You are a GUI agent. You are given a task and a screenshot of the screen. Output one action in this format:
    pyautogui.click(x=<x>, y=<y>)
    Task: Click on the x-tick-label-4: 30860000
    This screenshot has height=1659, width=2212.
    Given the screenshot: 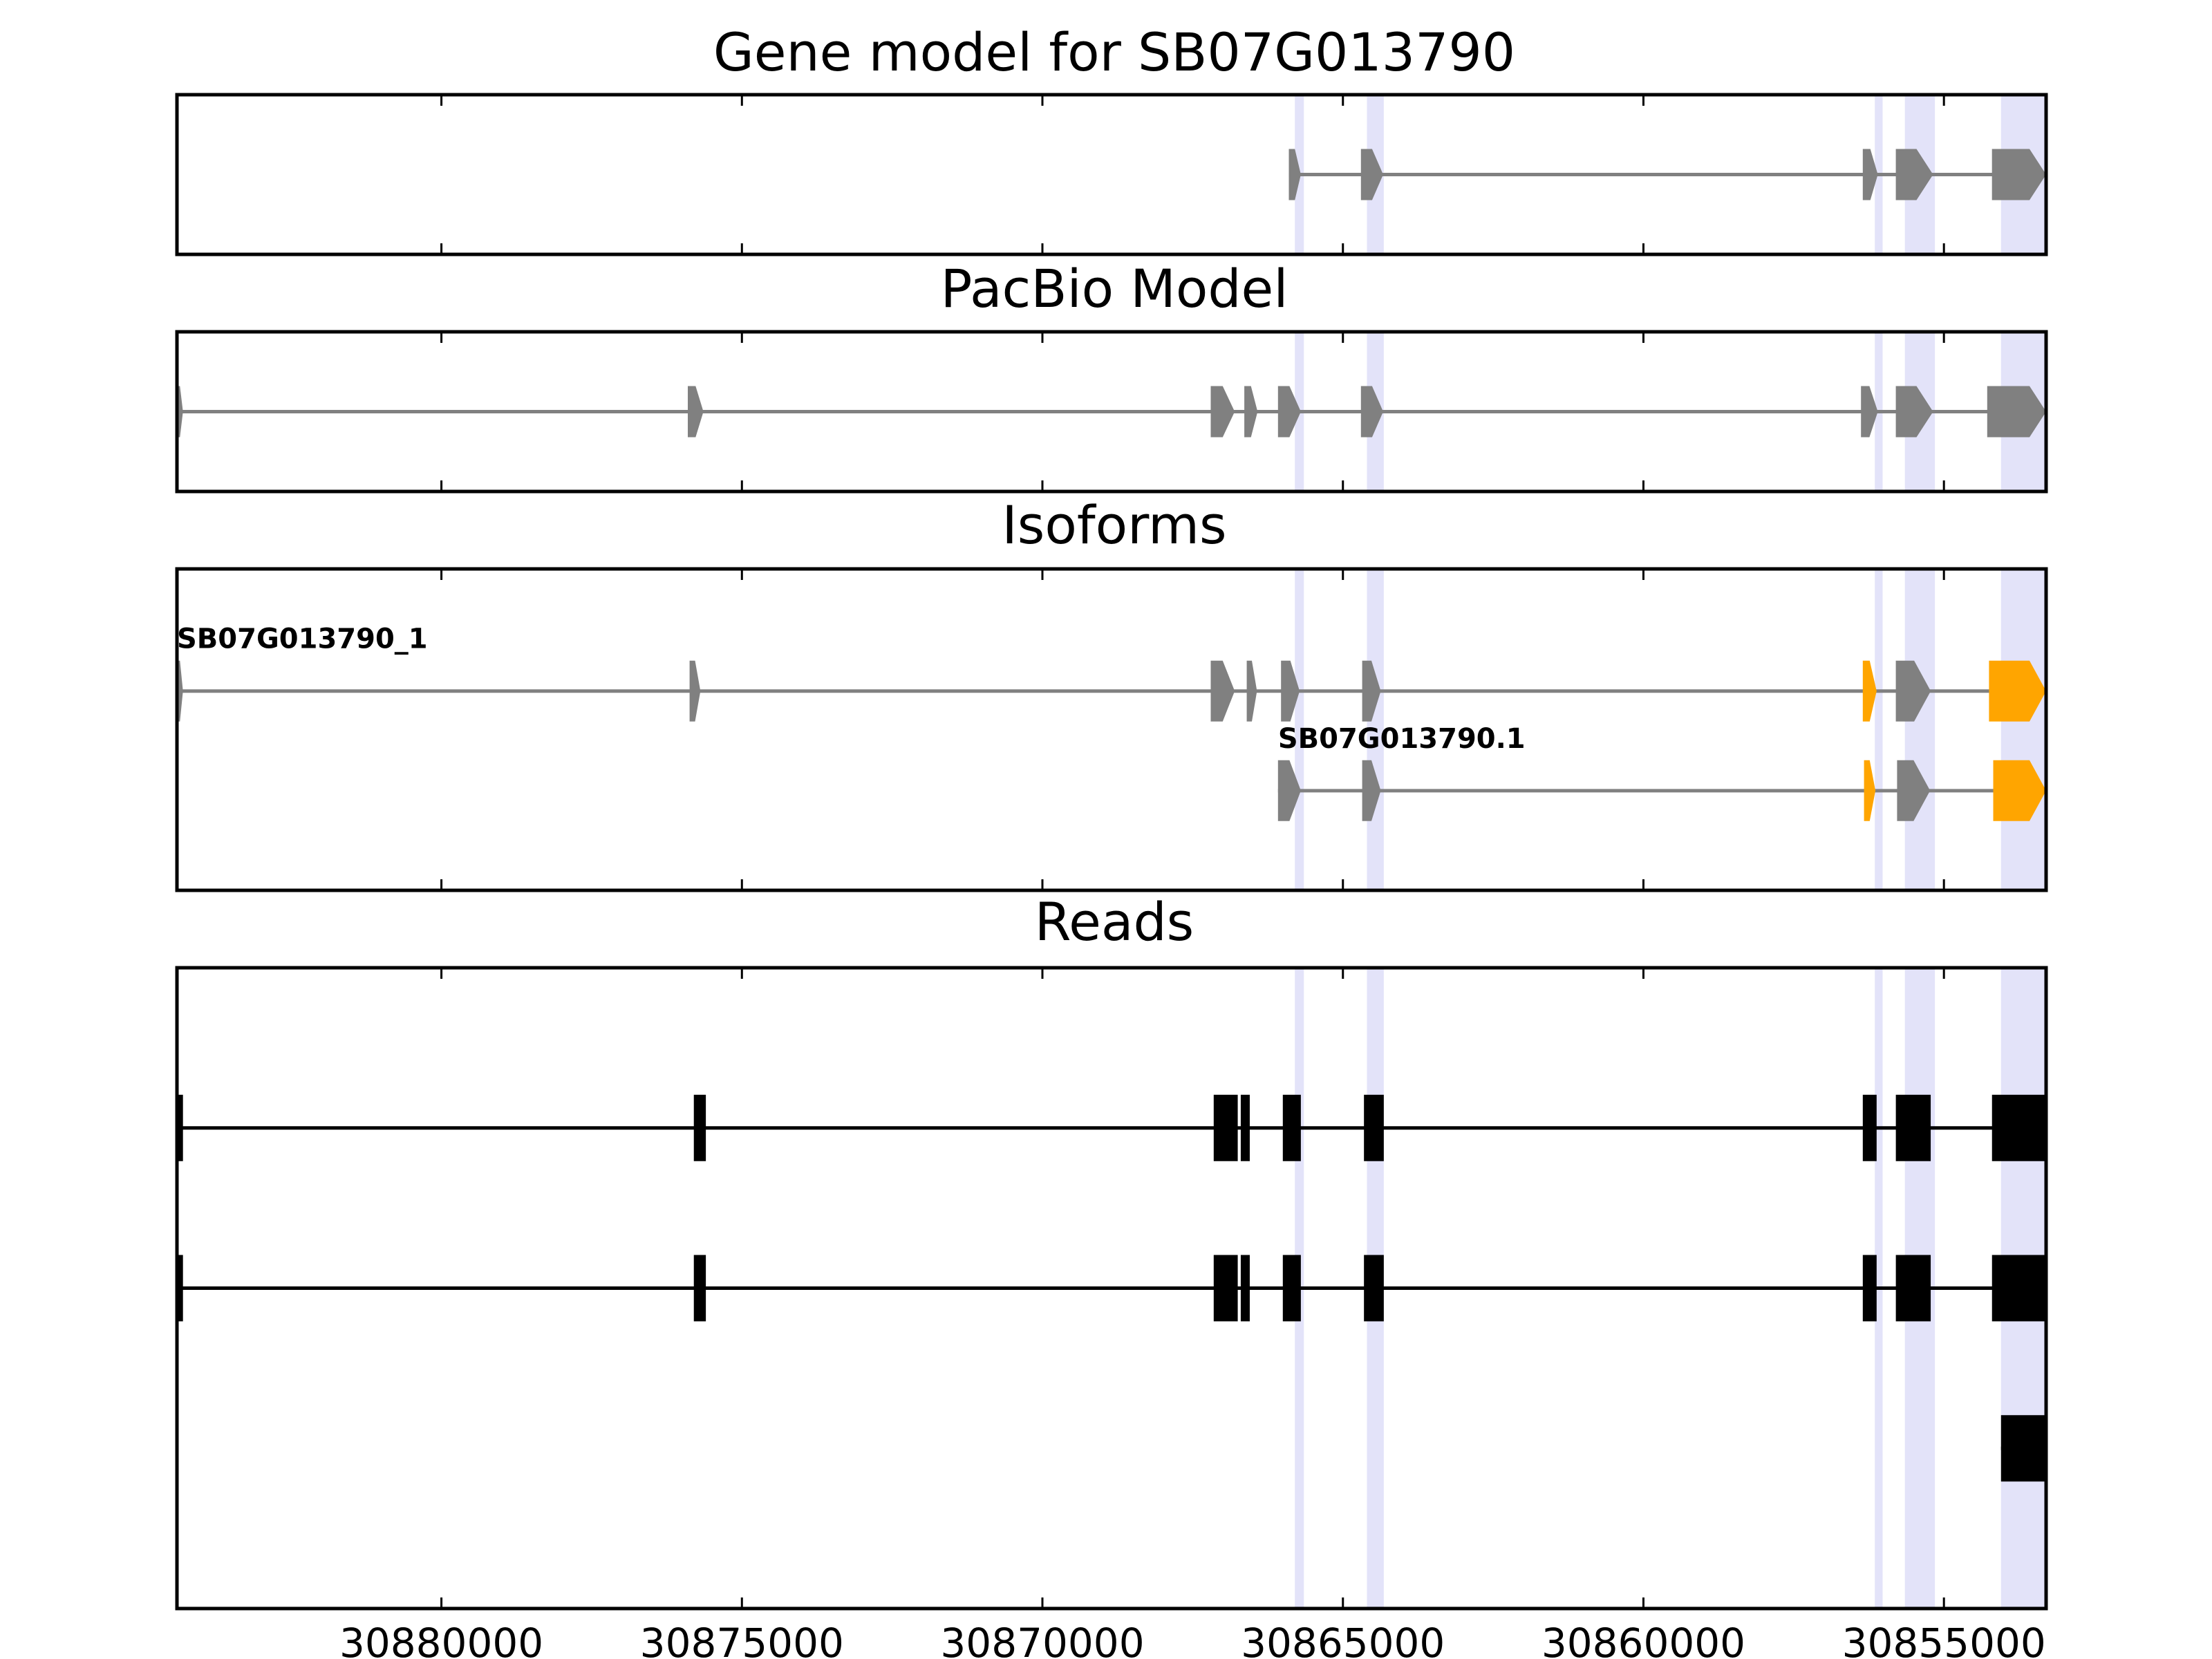 What is the action you would take?
    pyautogui.click(x=1643, y=1639)
    